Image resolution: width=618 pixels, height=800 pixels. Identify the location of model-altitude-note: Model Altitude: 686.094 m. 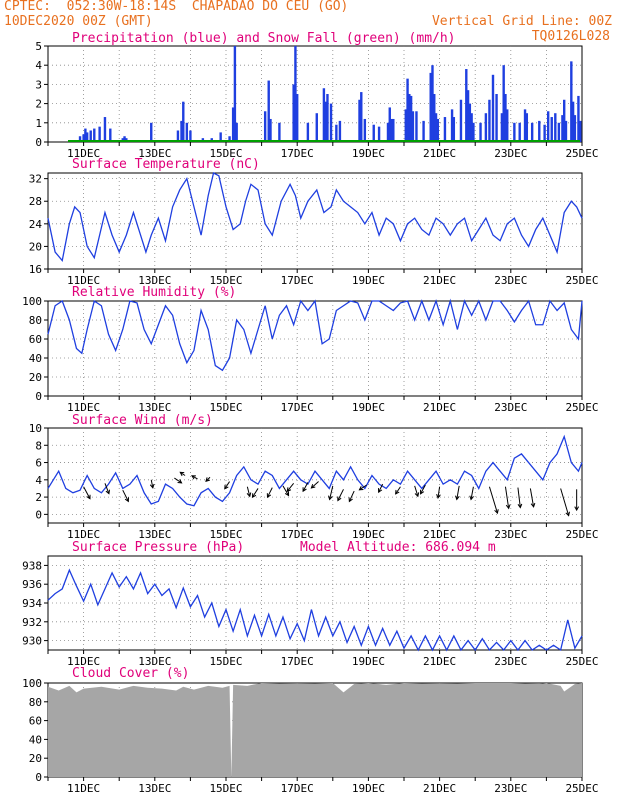
(398, 547).